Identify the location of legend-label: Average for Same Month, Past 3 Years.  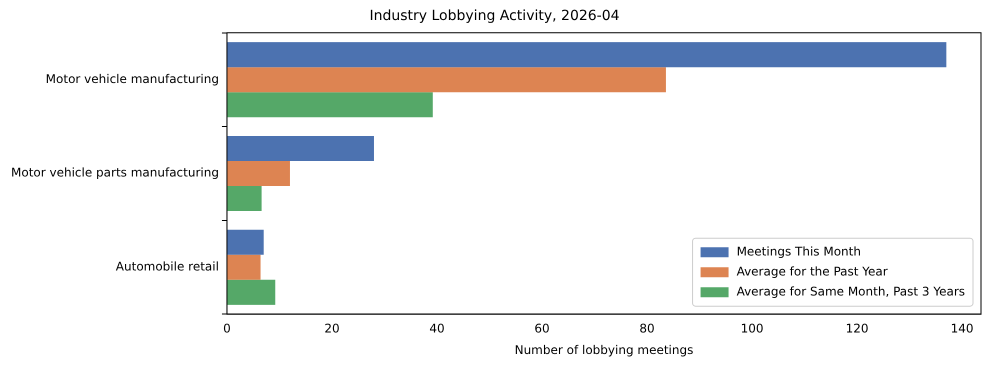
(851, 291).